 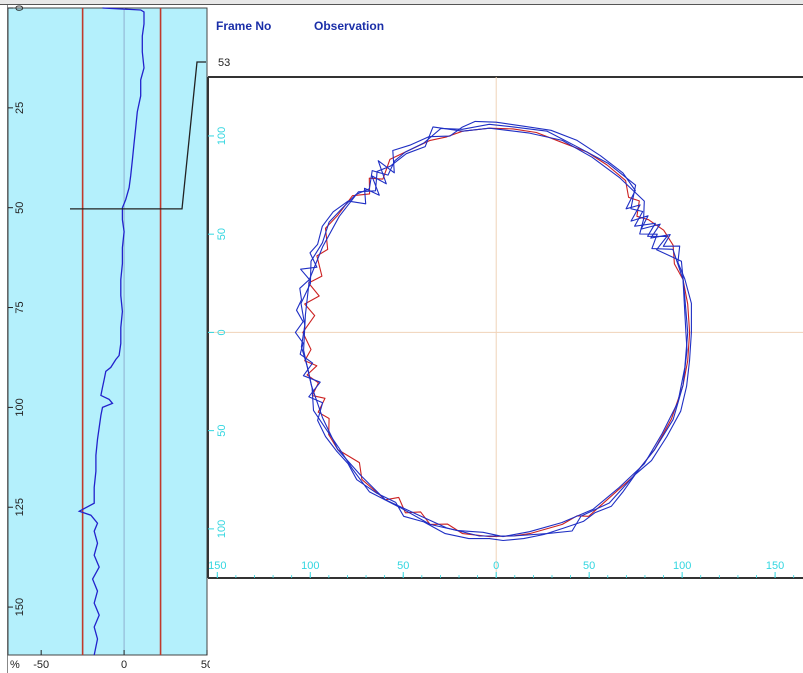 What do you see at coordinates (224, 63) in the screenshot?
I see `frame-marker-label: 53` at bounding box center [224, 63].